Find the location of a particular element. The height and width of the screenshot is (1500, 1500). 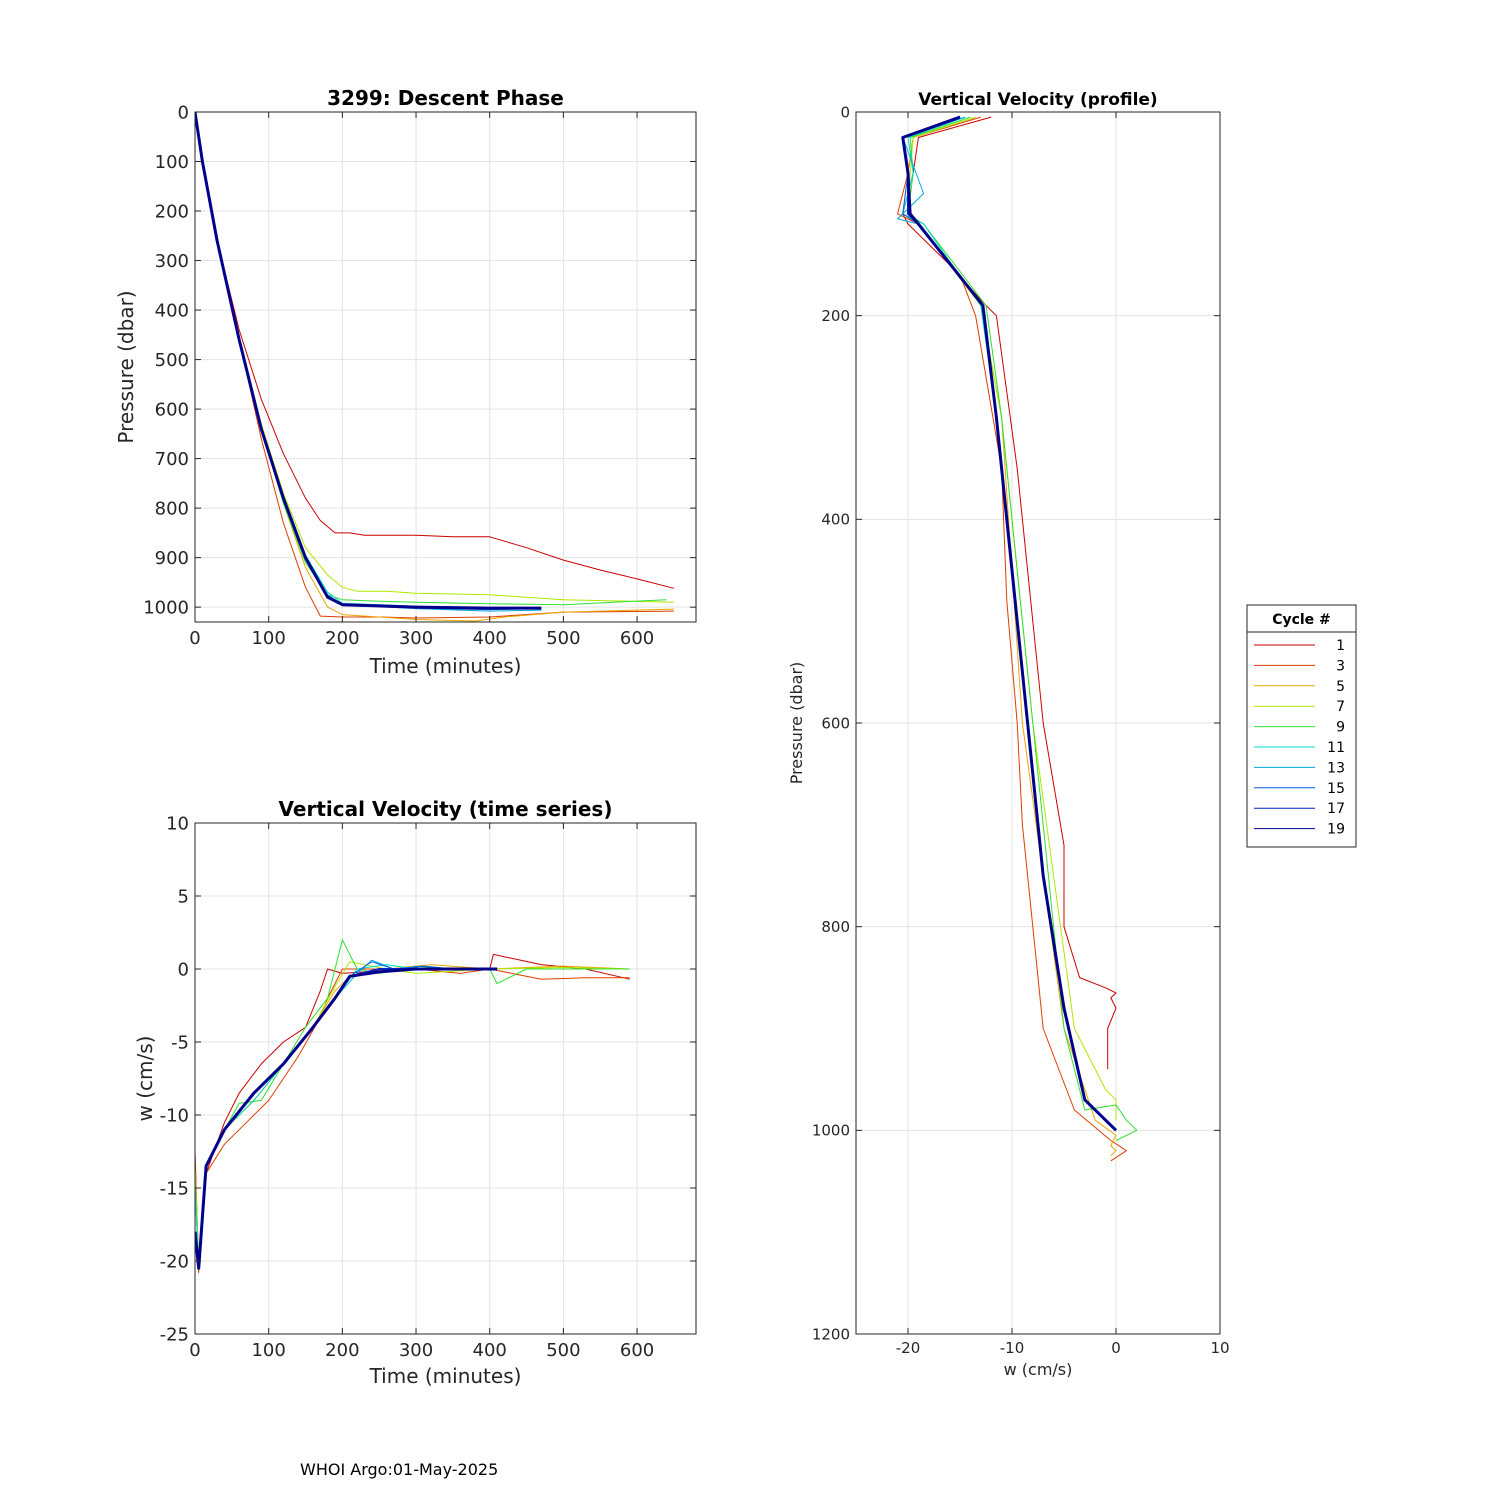

y-tick-label: -25 is located at coordinates (174, 1334).